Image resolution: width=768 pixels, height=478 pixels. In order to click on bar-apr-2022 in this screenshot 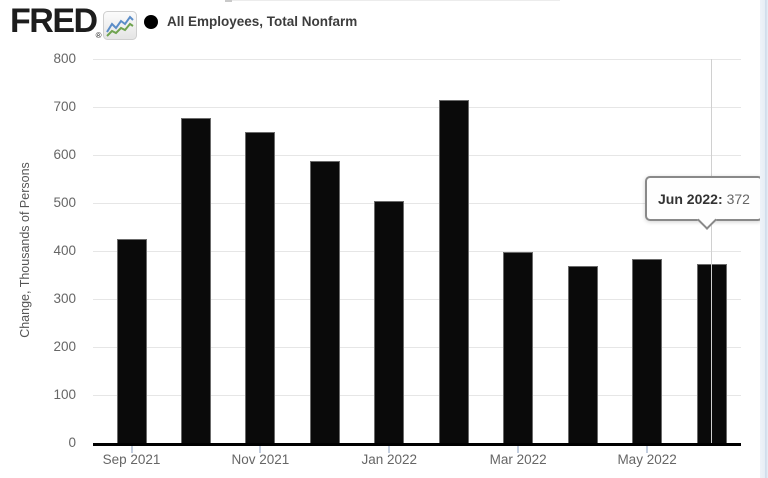, I will do `click(582, 355)`.